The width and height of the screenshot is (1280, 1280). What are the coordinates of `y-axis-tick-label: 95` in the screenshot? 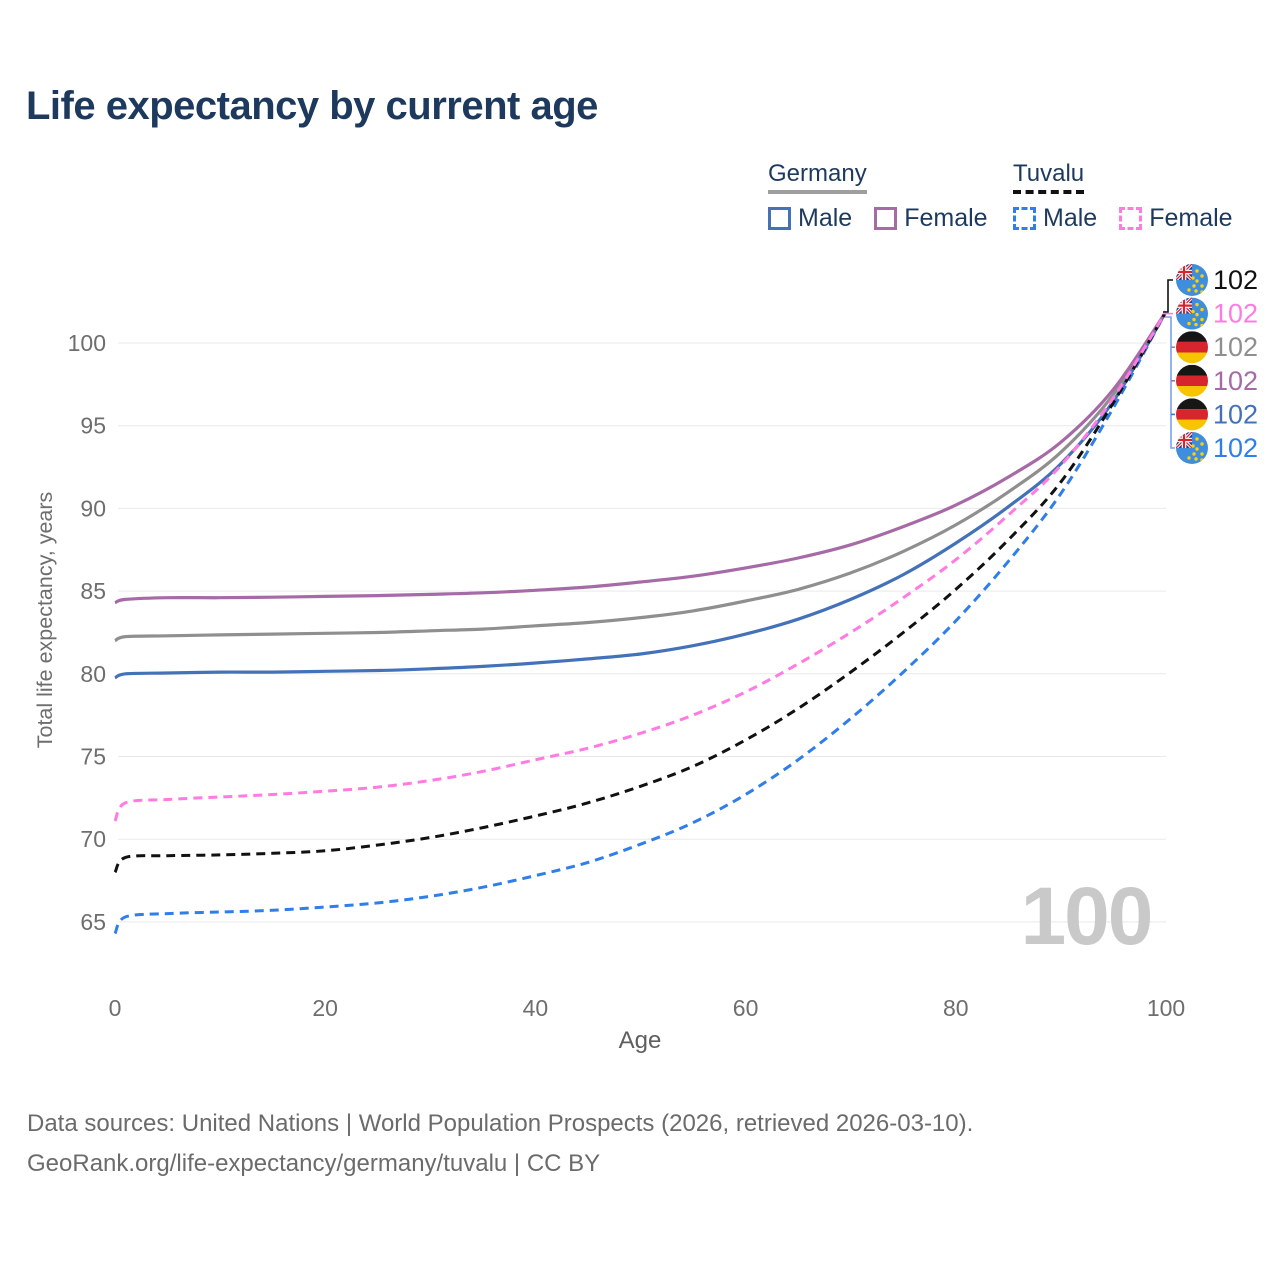 It's located at (93, 426).